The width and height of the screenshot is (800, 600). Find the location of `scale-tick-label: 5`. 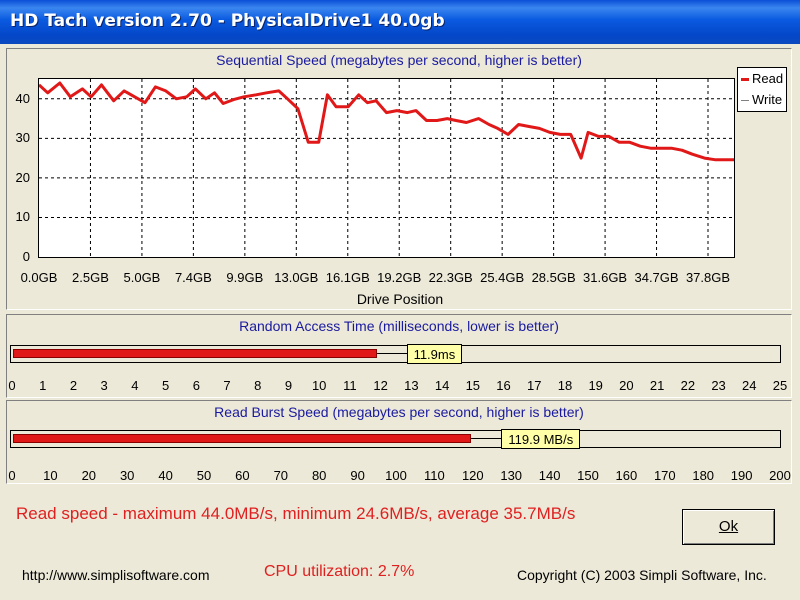

scale-tick-label: 5 is located at coordinates (165, 385).